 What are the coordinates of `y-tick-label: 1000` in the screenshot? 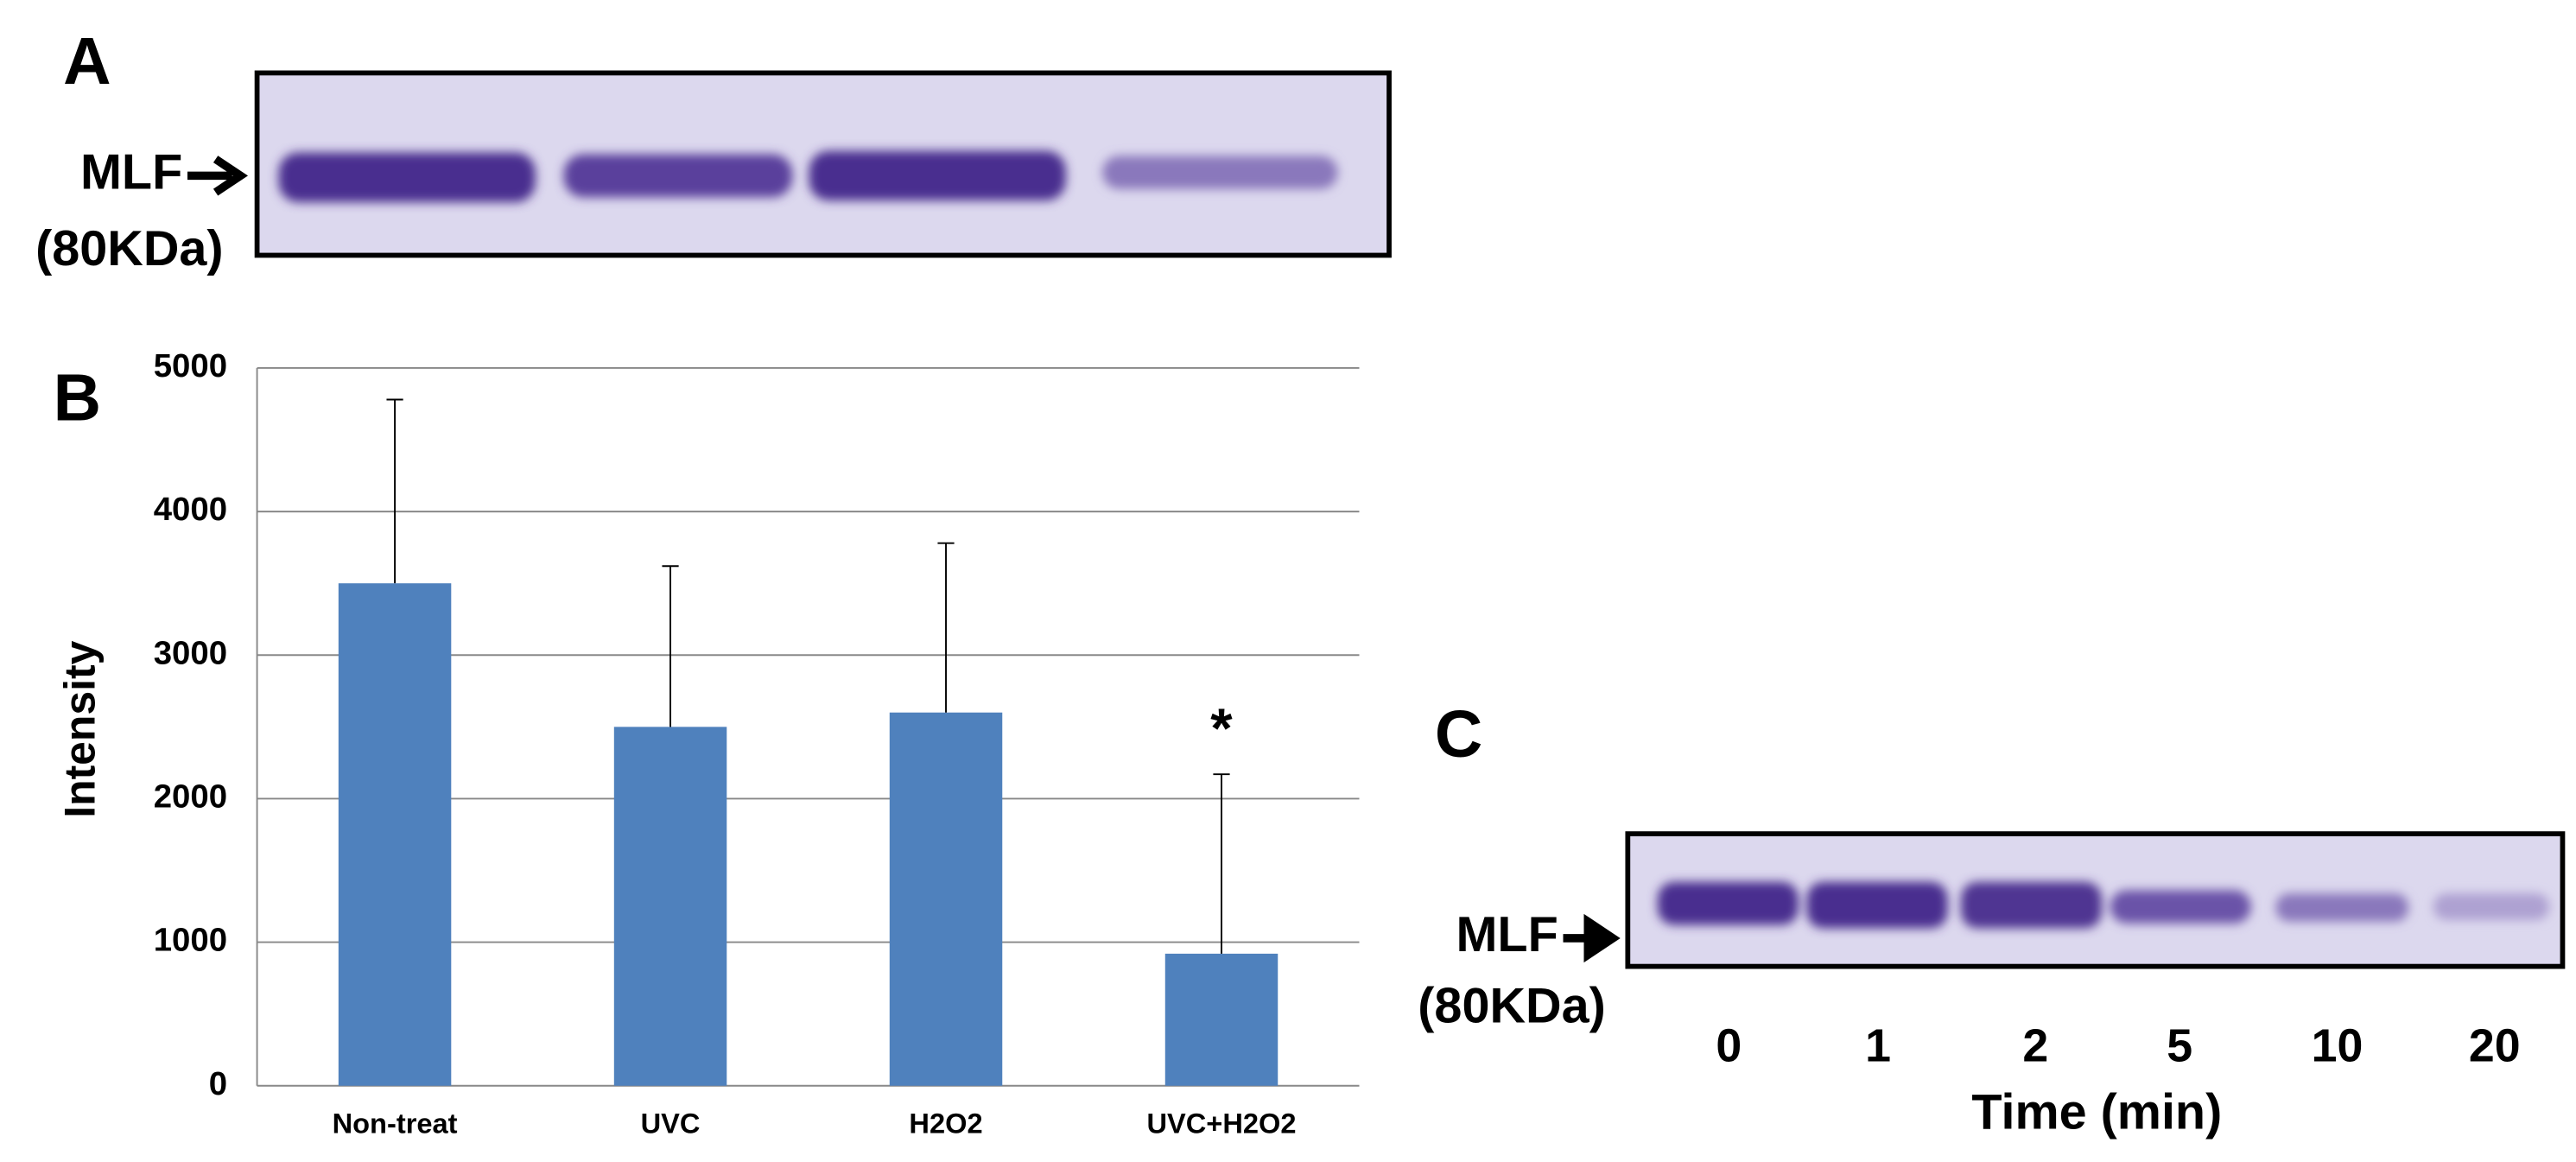 It's located at (190, 941).